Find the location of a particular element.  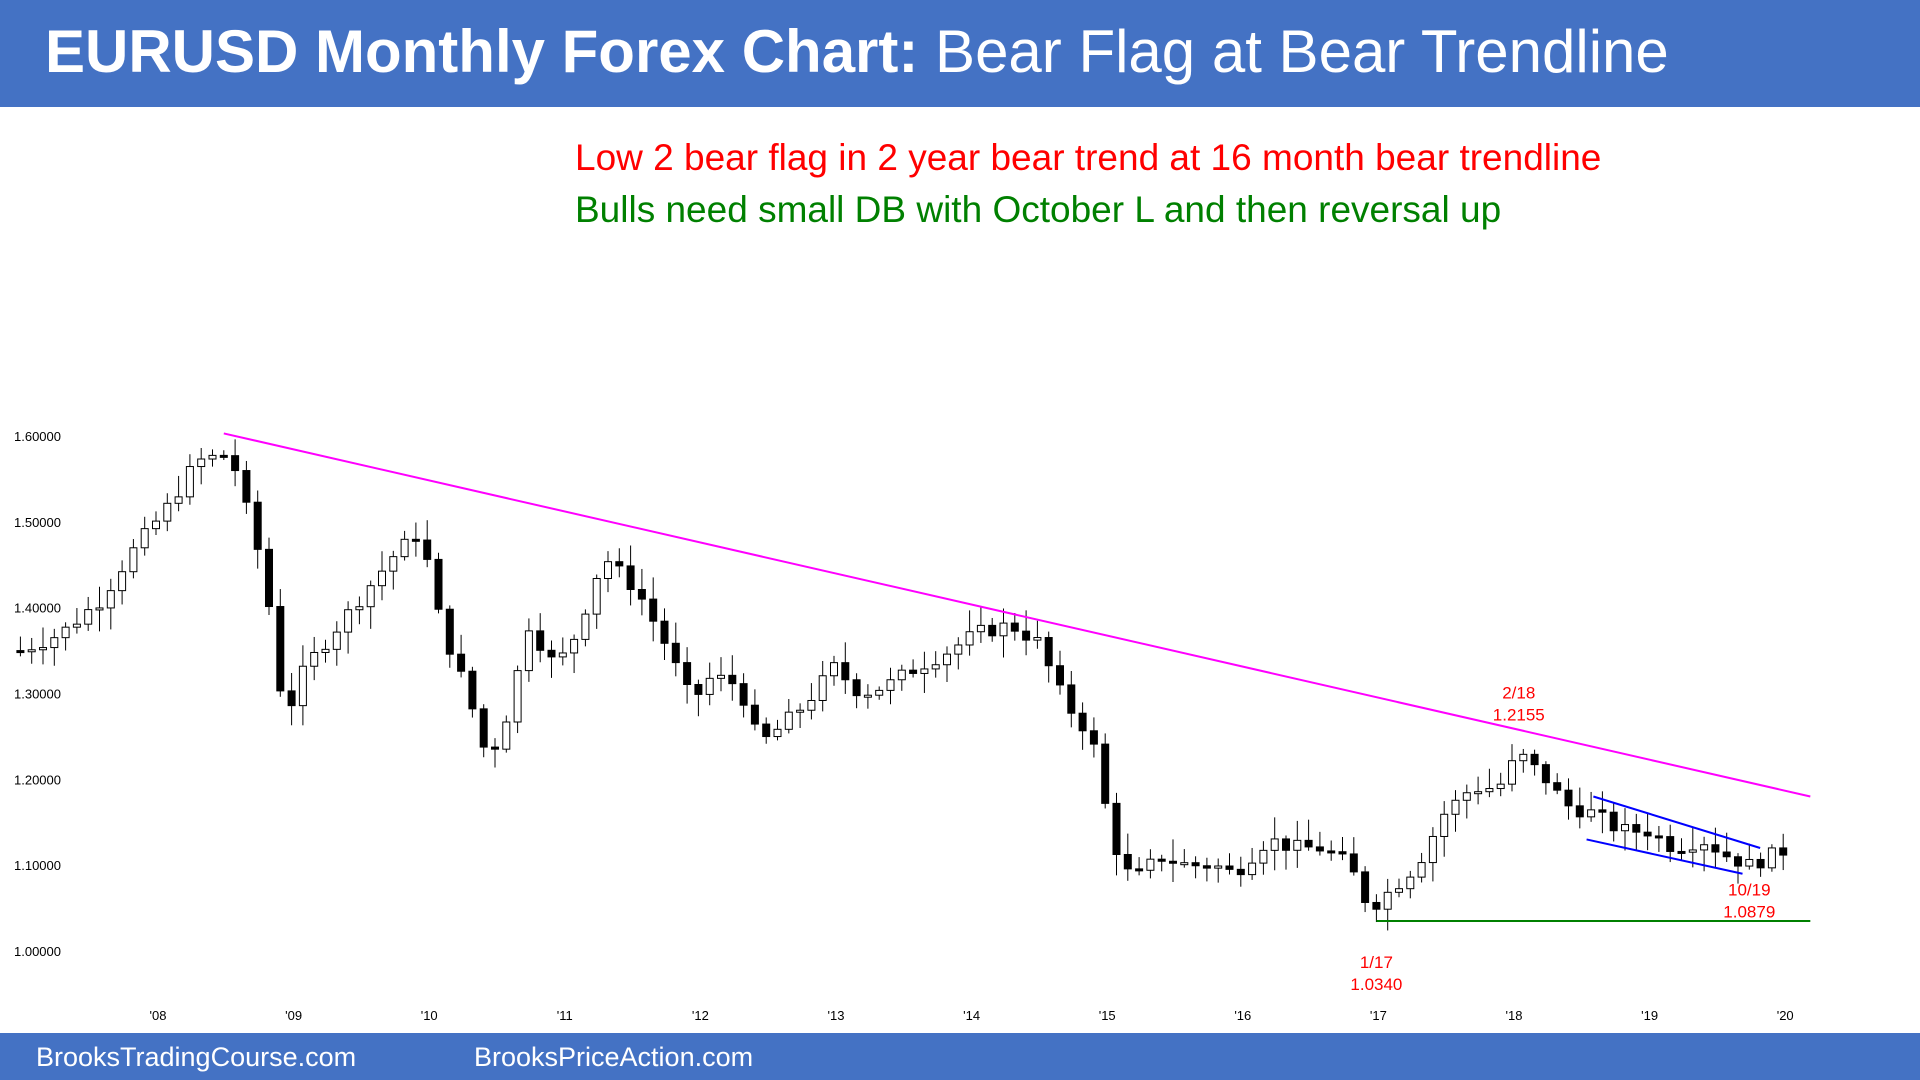

footer-bar is located at coordinates (960, 1056).